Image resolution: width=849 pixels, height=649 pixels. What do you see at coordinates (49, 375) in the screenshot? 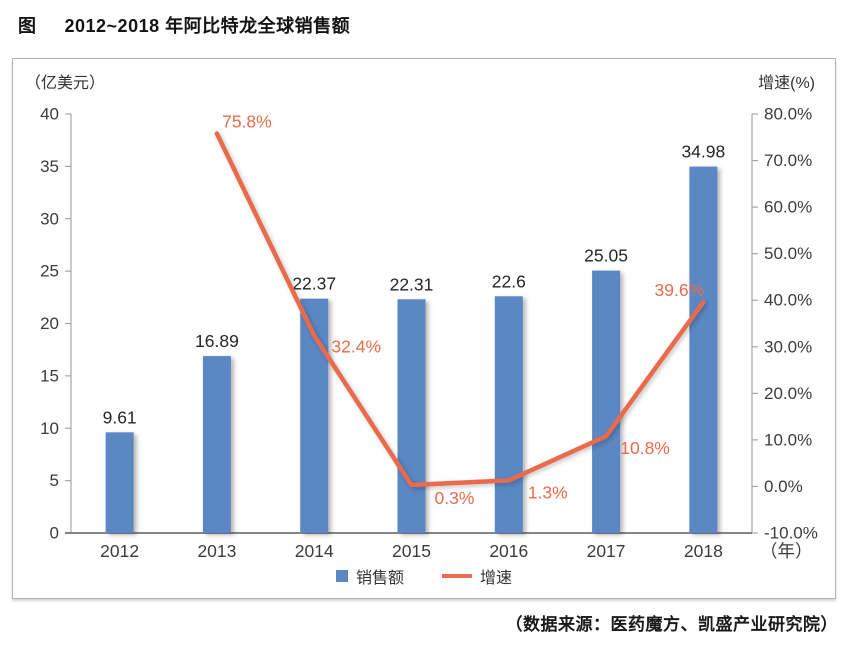
I see `left-axis-tick-label: 15` at bounding box center [49, 375].